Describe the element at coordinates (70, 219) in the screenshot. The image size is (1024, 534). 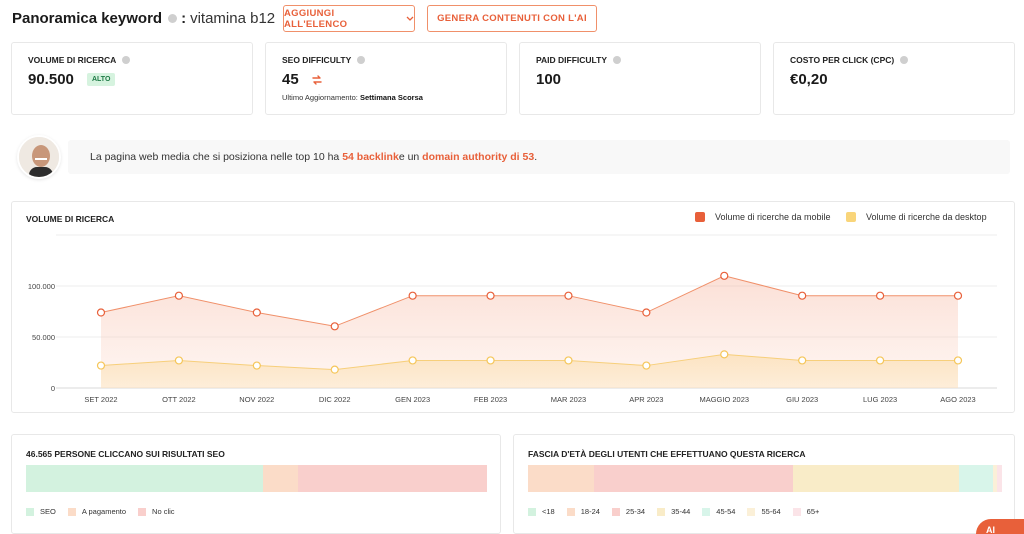
I see `chart-title: VOLUME DI RICERCA` at that location.